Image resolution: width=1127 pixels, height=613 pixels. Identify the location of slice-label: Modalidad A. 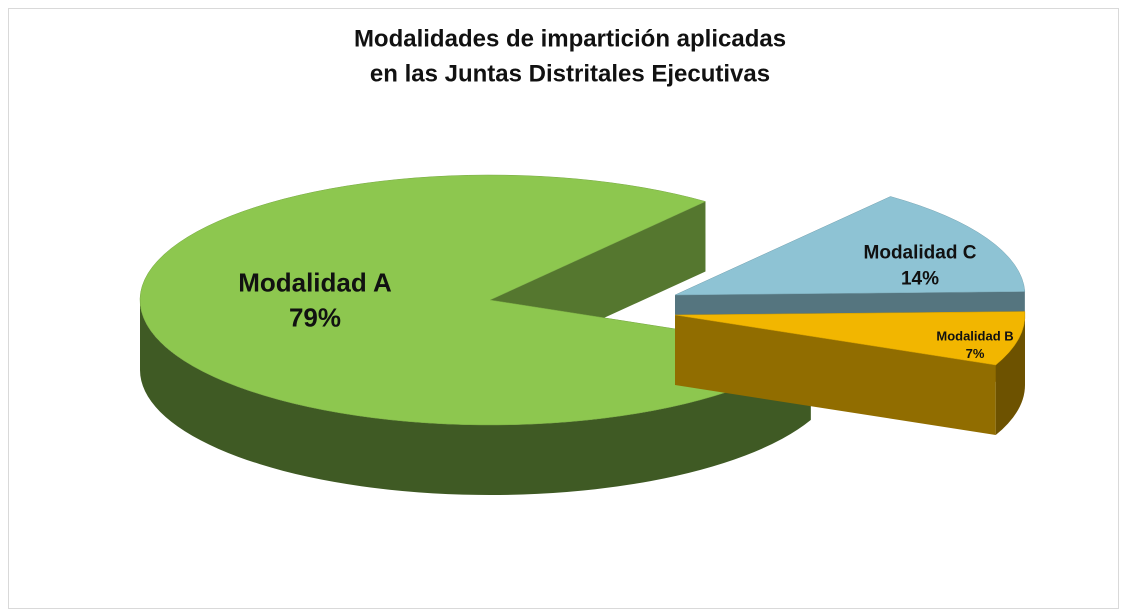
(315, 282).